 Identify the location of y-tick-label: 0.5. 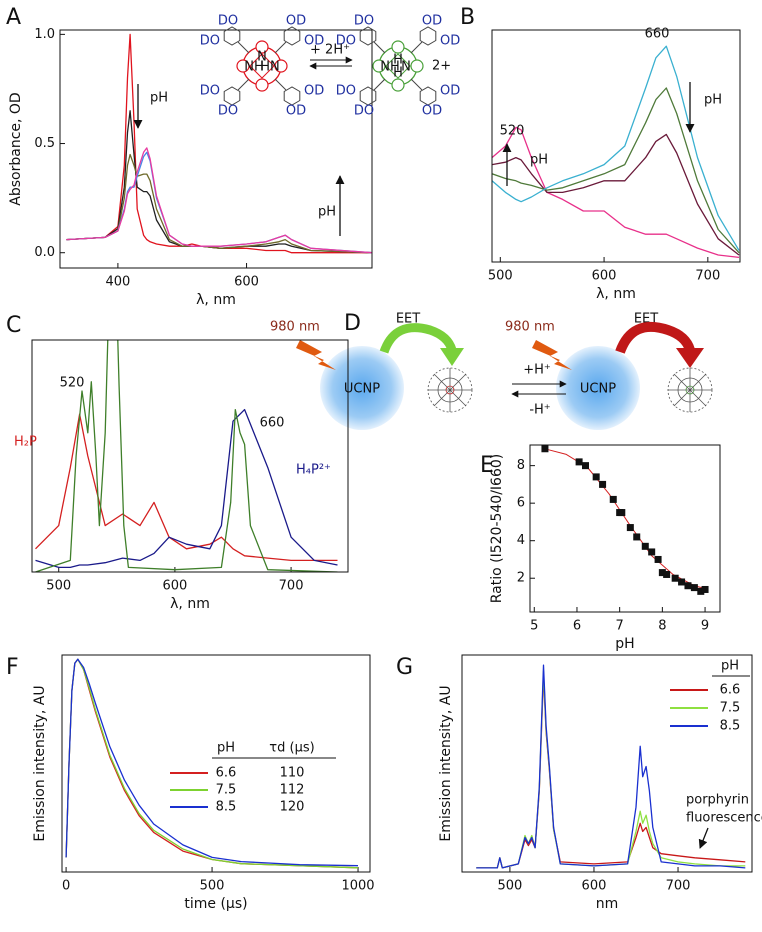
(44, 143).